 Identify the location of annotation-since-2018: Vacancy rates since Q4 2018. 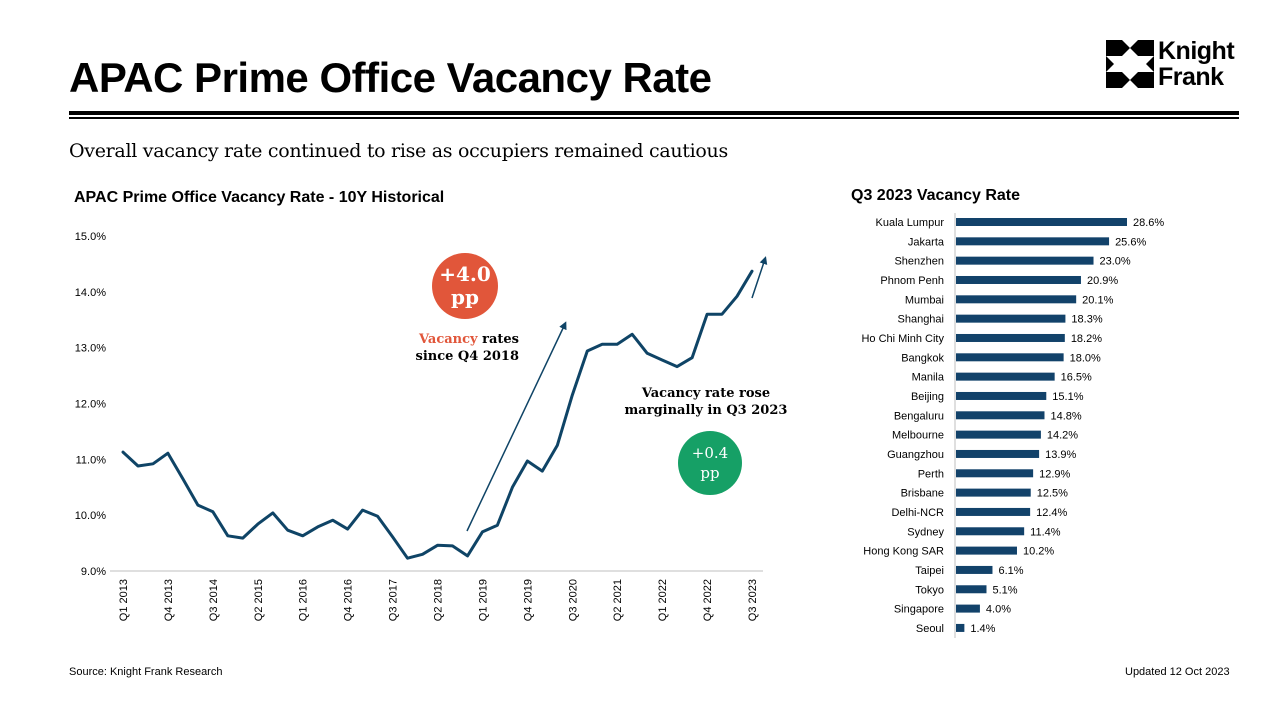
(457, 348).